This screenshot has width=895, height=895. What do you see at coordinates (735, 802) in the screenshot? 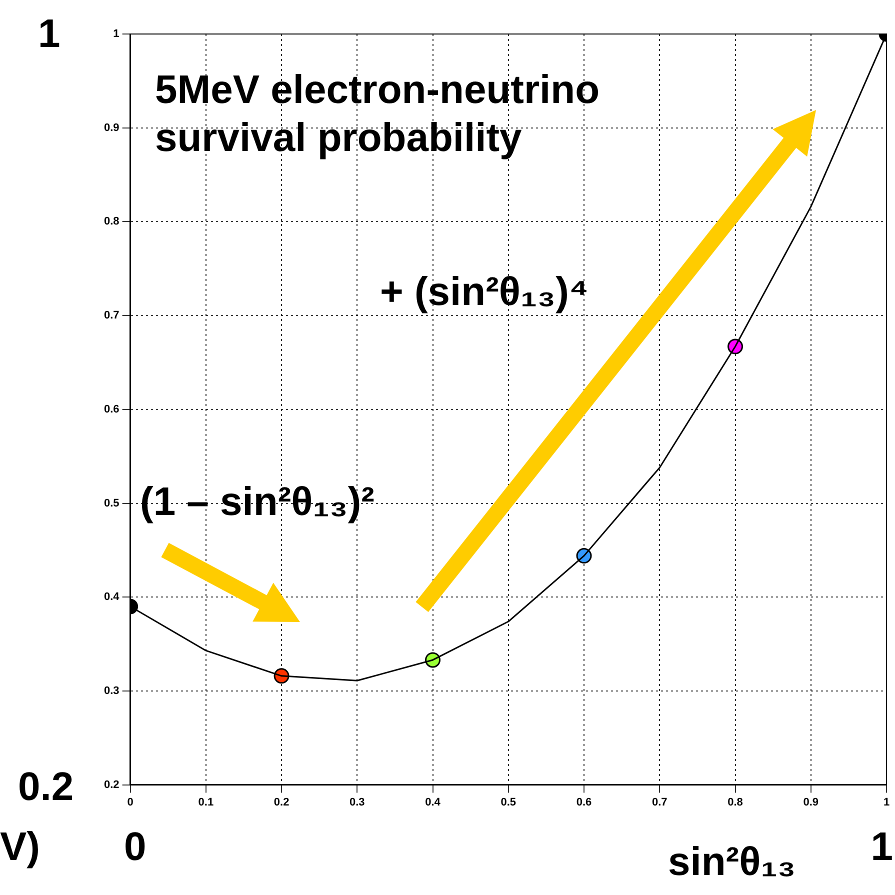
I see `x-tick-label: 0.8` at bounding box center [735, 802].